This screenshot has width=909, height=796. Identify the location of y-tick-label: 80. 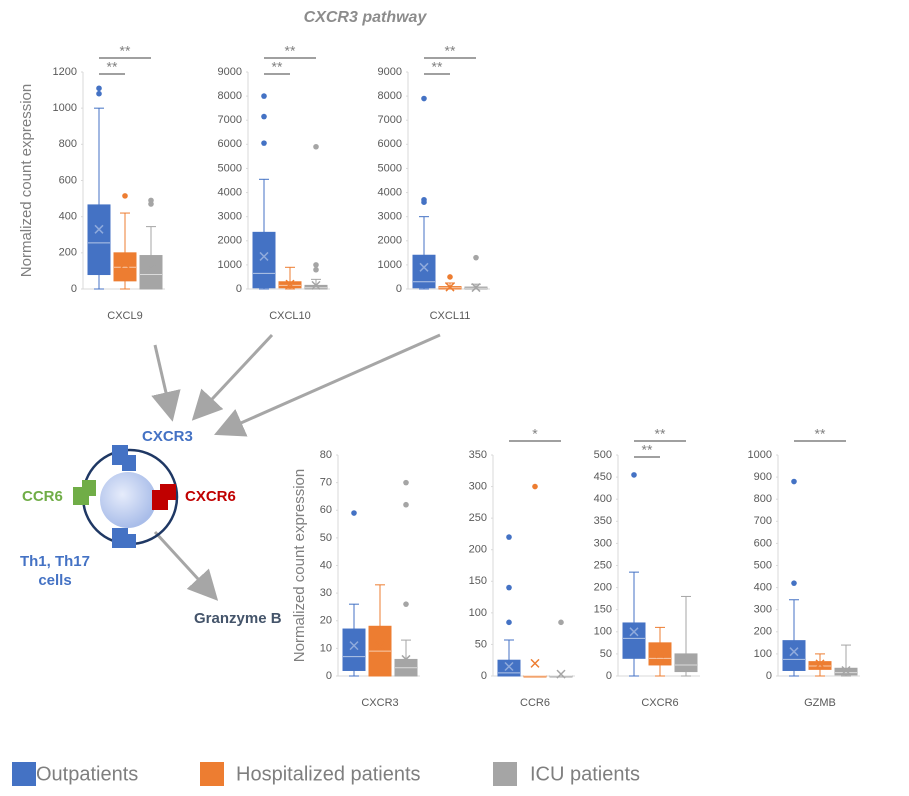
(326, 455).